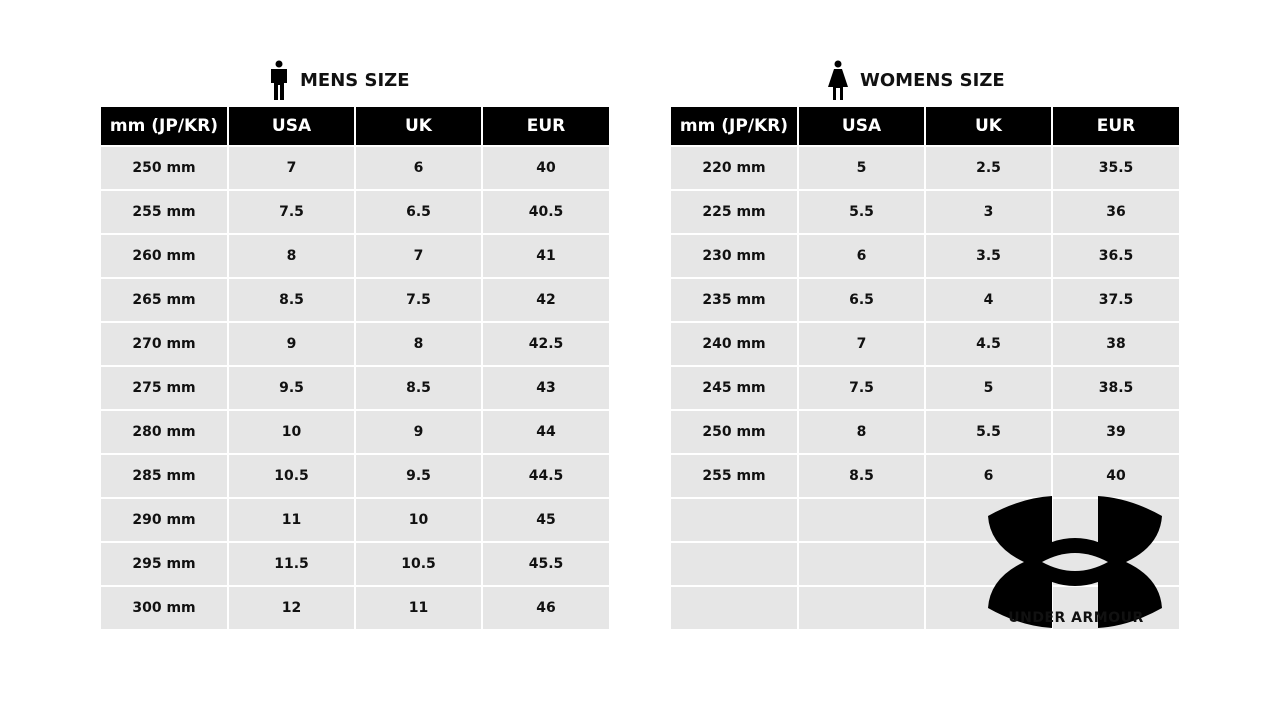 The image size is (1280, 720). I want to click on table-cell: 260 mm, so click(164, 255).